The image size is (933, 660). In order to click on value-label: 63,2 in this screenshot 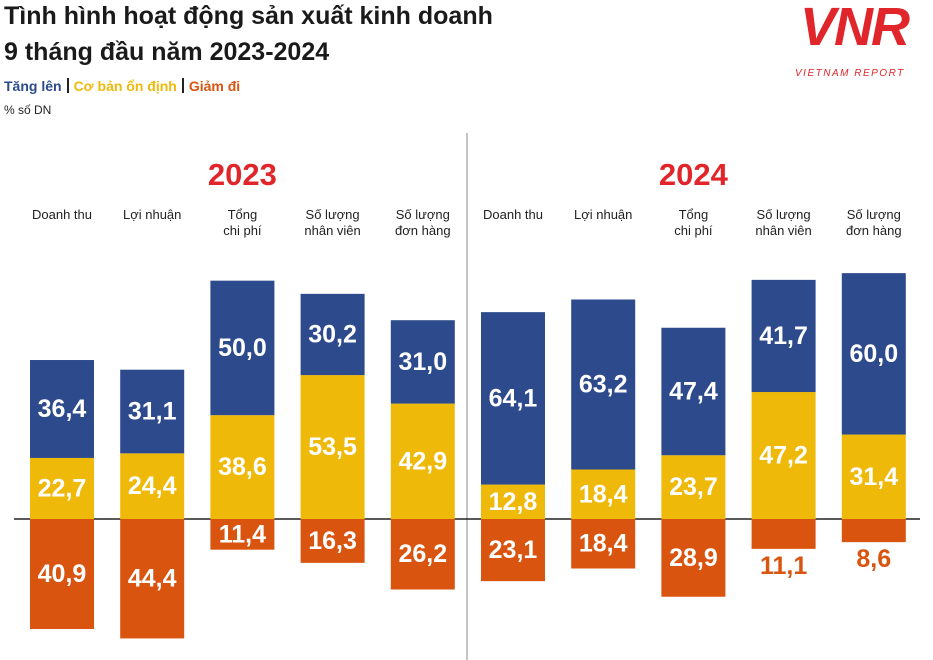, I will do `click(603, 385)`.